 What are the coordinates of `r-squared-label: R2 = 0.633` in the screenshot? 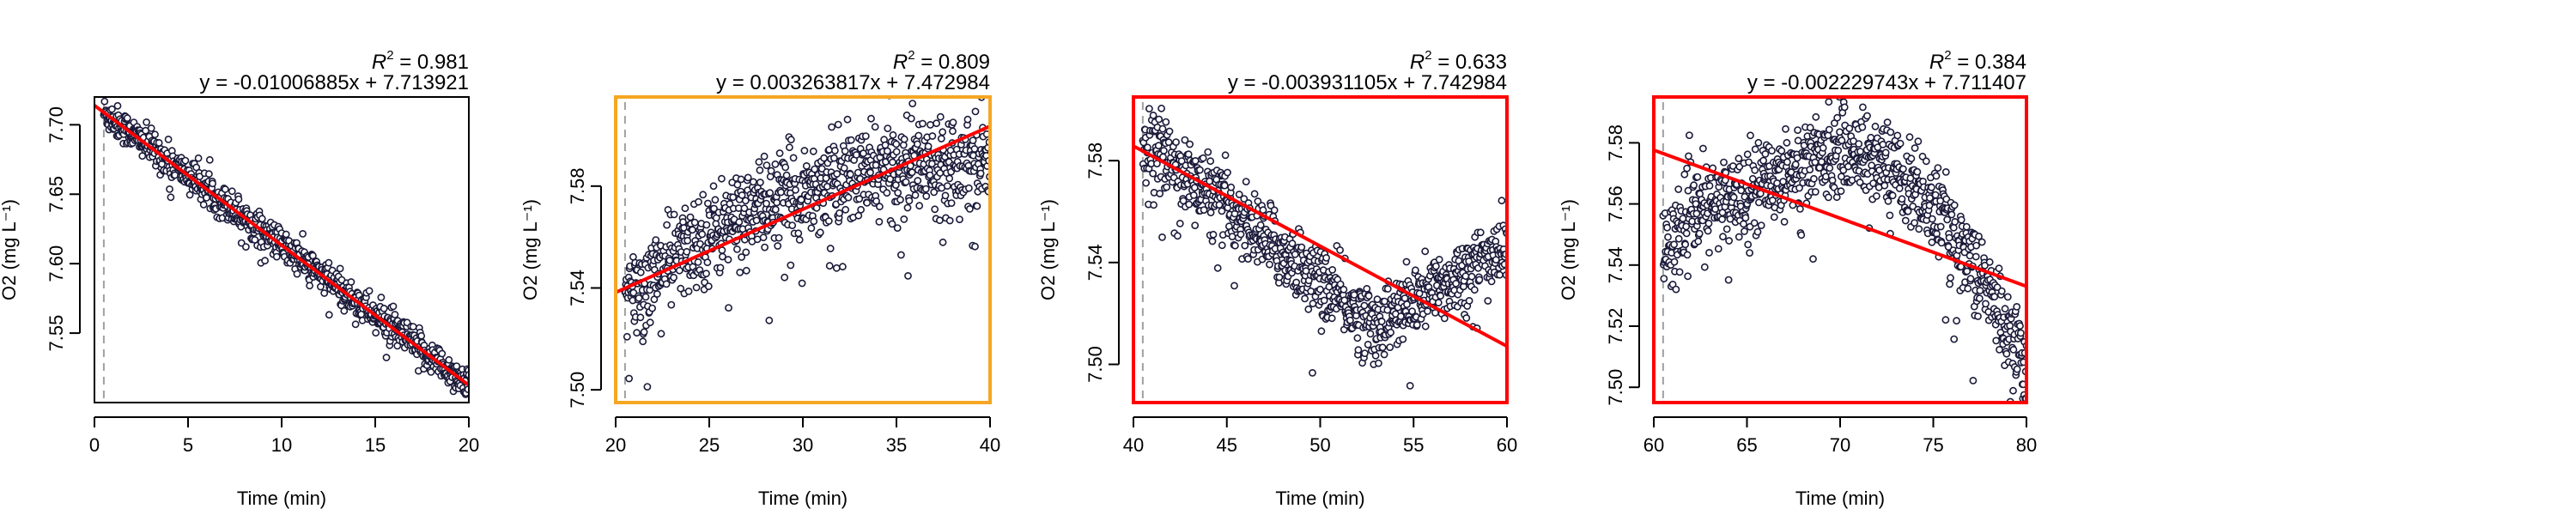 It's located at (1459, 61).